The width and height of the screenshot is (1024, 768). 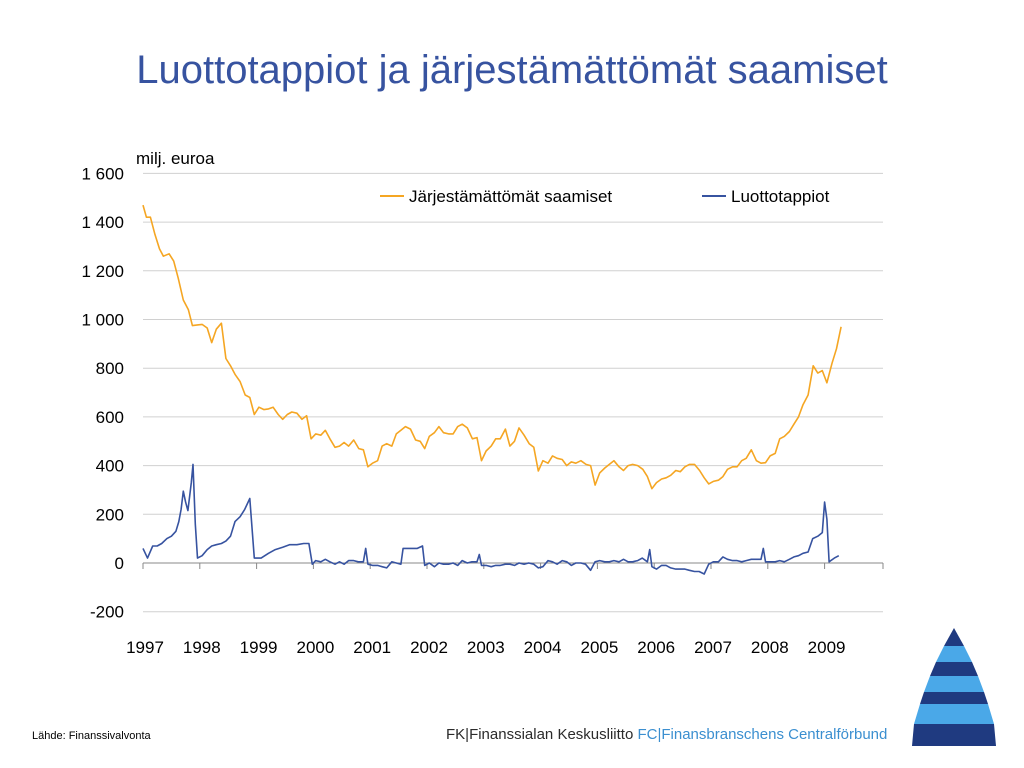 I want to click on y-tick-label: 400, so click(x=110, y=466).